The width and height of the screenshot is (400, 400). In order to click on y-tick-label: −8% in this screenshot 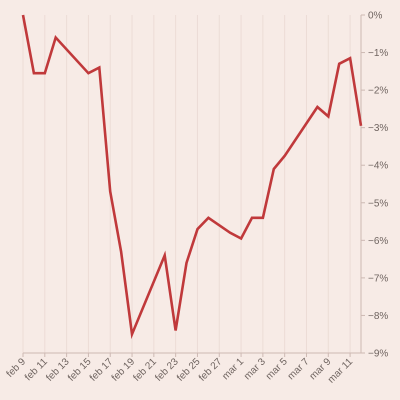, I will do `click(378, 316)`.